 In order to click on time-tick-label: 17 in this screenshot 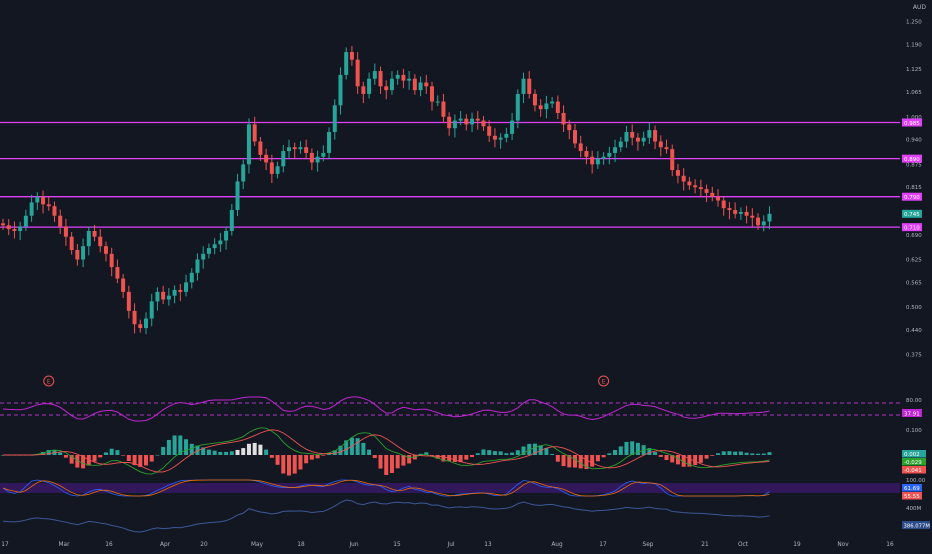, I will do `click(603, 545)`.